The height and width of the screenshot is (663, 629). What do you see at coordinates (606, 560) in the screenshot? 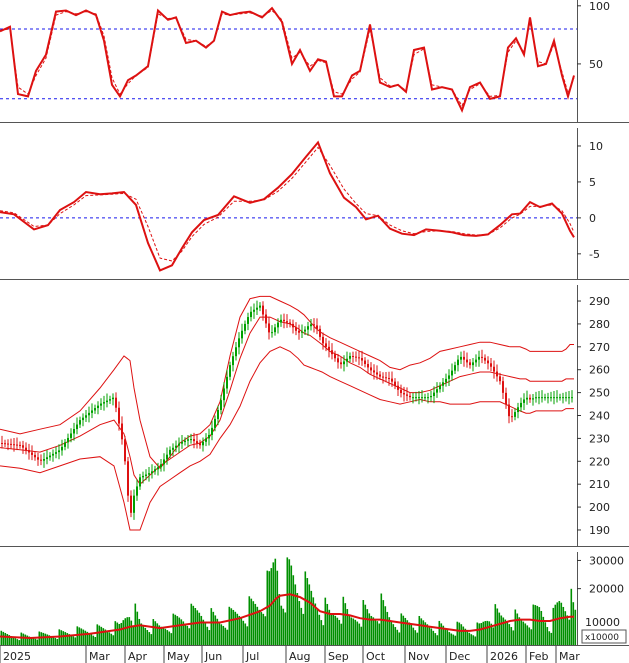
I see `y-tick-label: 30000` at bounding box center [606, 560].